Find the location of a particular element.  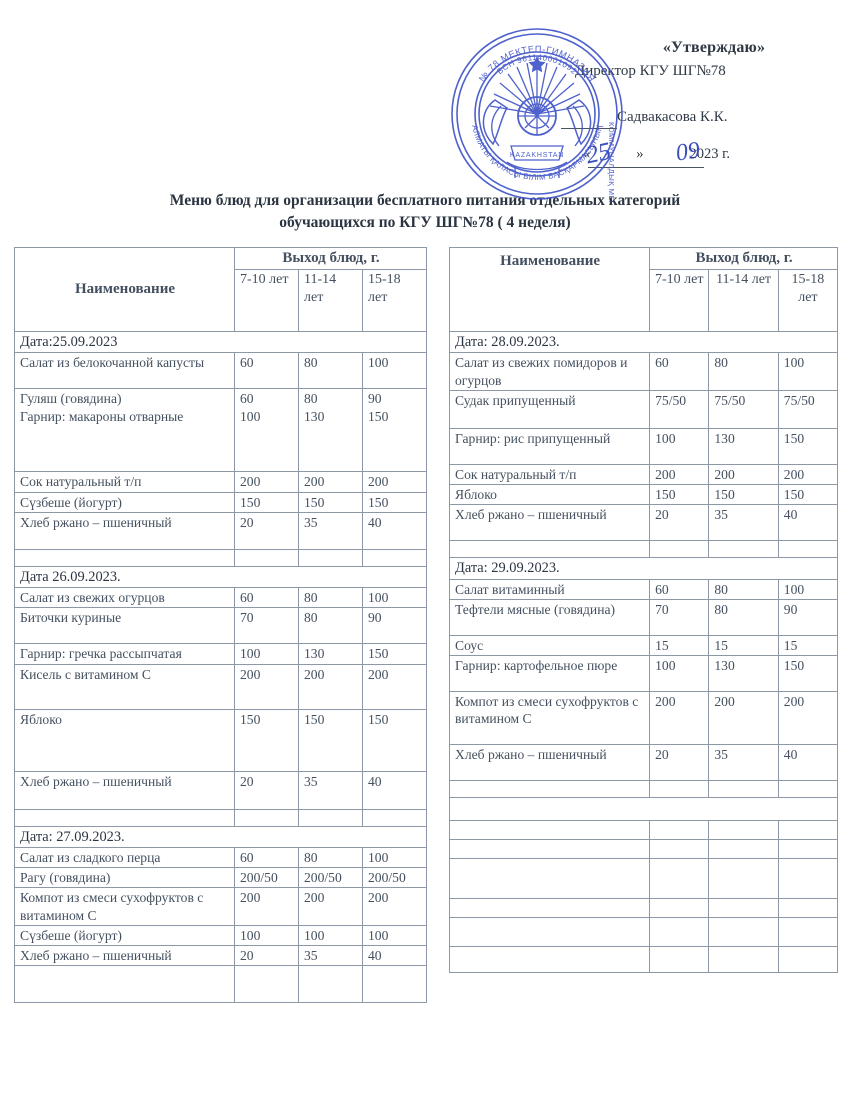

portion-7-10: 60 is located at coordinates (266, 857).